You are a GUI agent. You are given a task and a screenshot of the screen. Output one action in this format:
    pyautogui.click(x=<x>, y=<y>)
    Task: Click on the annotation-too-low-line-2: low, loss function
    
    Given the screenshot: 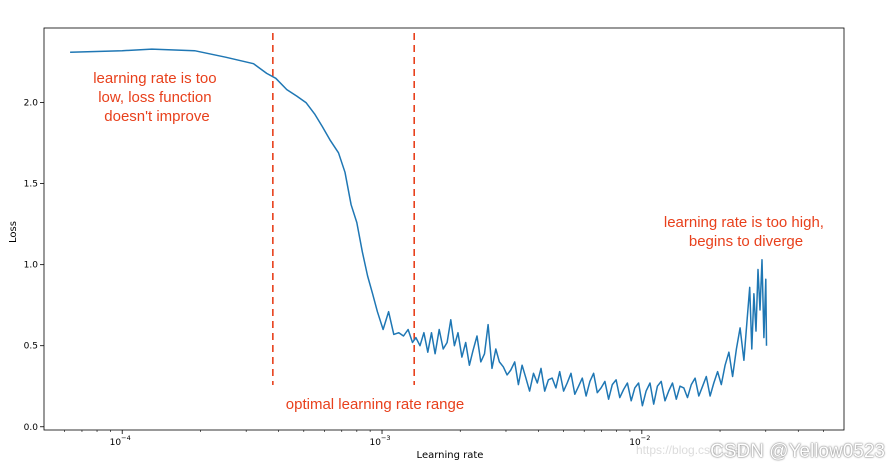 What is the action you would take?
    pyautogui.click(x=154, y=97)
    